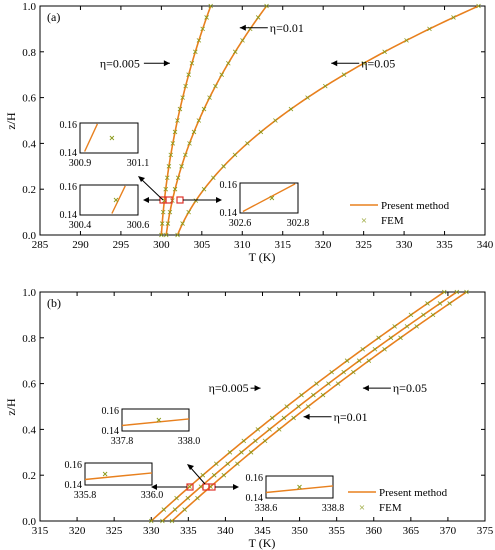 This screenshot has height=550, width=495. I want to click on x-tick-label: 335, so click(188, 531).